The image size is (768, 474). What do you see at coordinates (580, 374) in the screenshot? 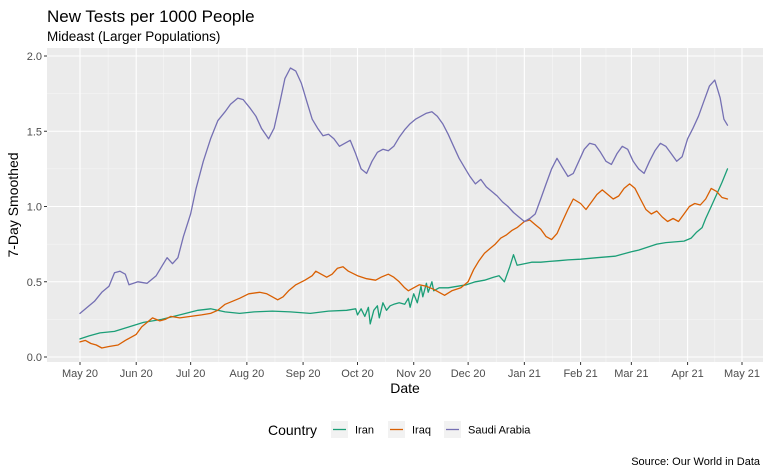
I see `x-tick-label: Feb 21` at bounding box center [580, 374].